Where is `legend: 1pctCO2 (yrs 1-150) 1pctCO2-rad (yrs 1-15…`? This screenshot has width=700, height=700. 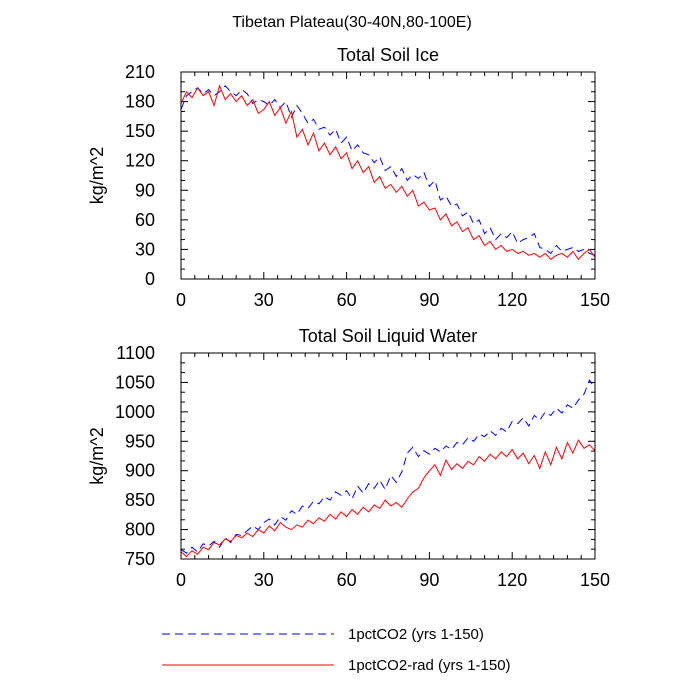
legend: 1pctCO2 (yrs 1-150) 1pctCO2-rad (yrs 1-15… is located at coordinates (336, 650).